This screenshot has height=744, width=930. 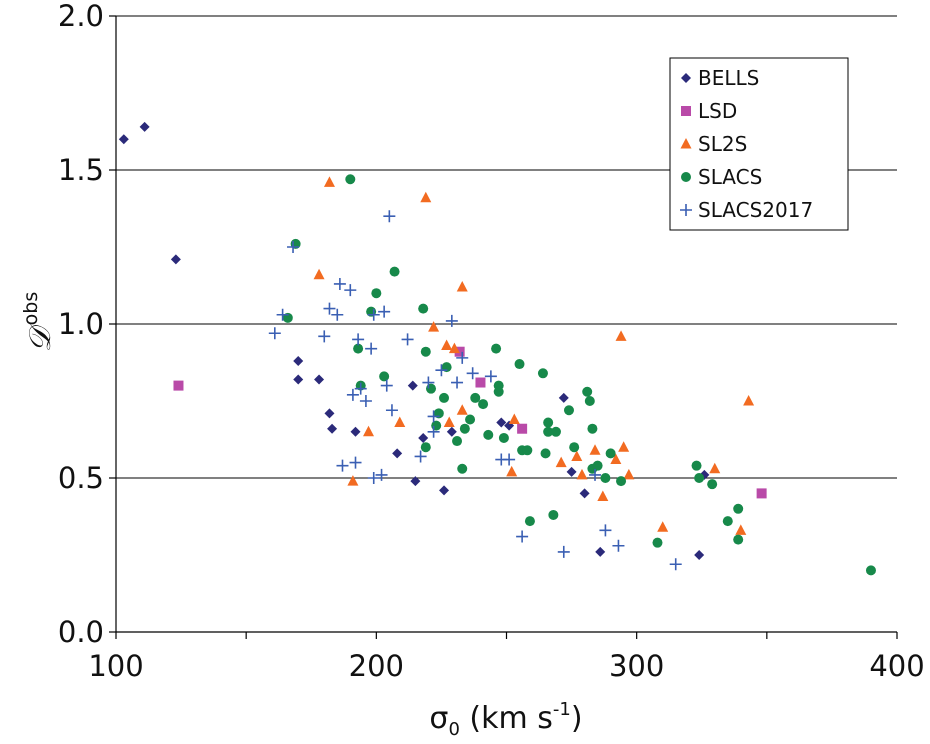 What do you see at coordinates (81, 16) in the screenshot?
I see `y-tick-label: 2.0` at bounding box center [81, 16].